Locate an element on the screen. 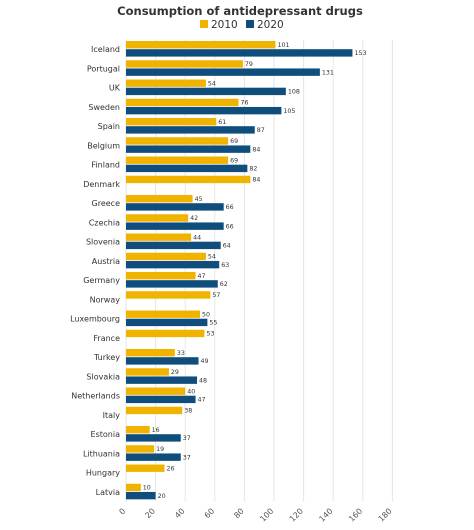  legend-swatch-2020 is located at coordinates (250, 24).